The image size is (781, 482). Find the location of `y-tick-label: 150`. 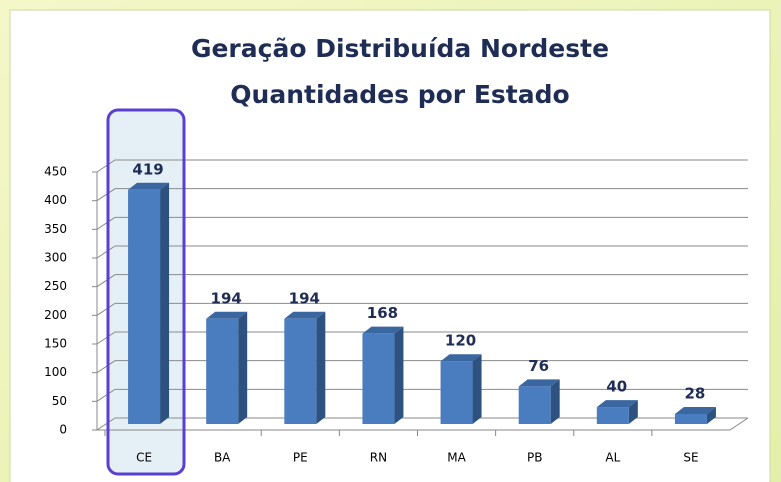

y-tick-label: 150 is located at coordinates (55, 344).